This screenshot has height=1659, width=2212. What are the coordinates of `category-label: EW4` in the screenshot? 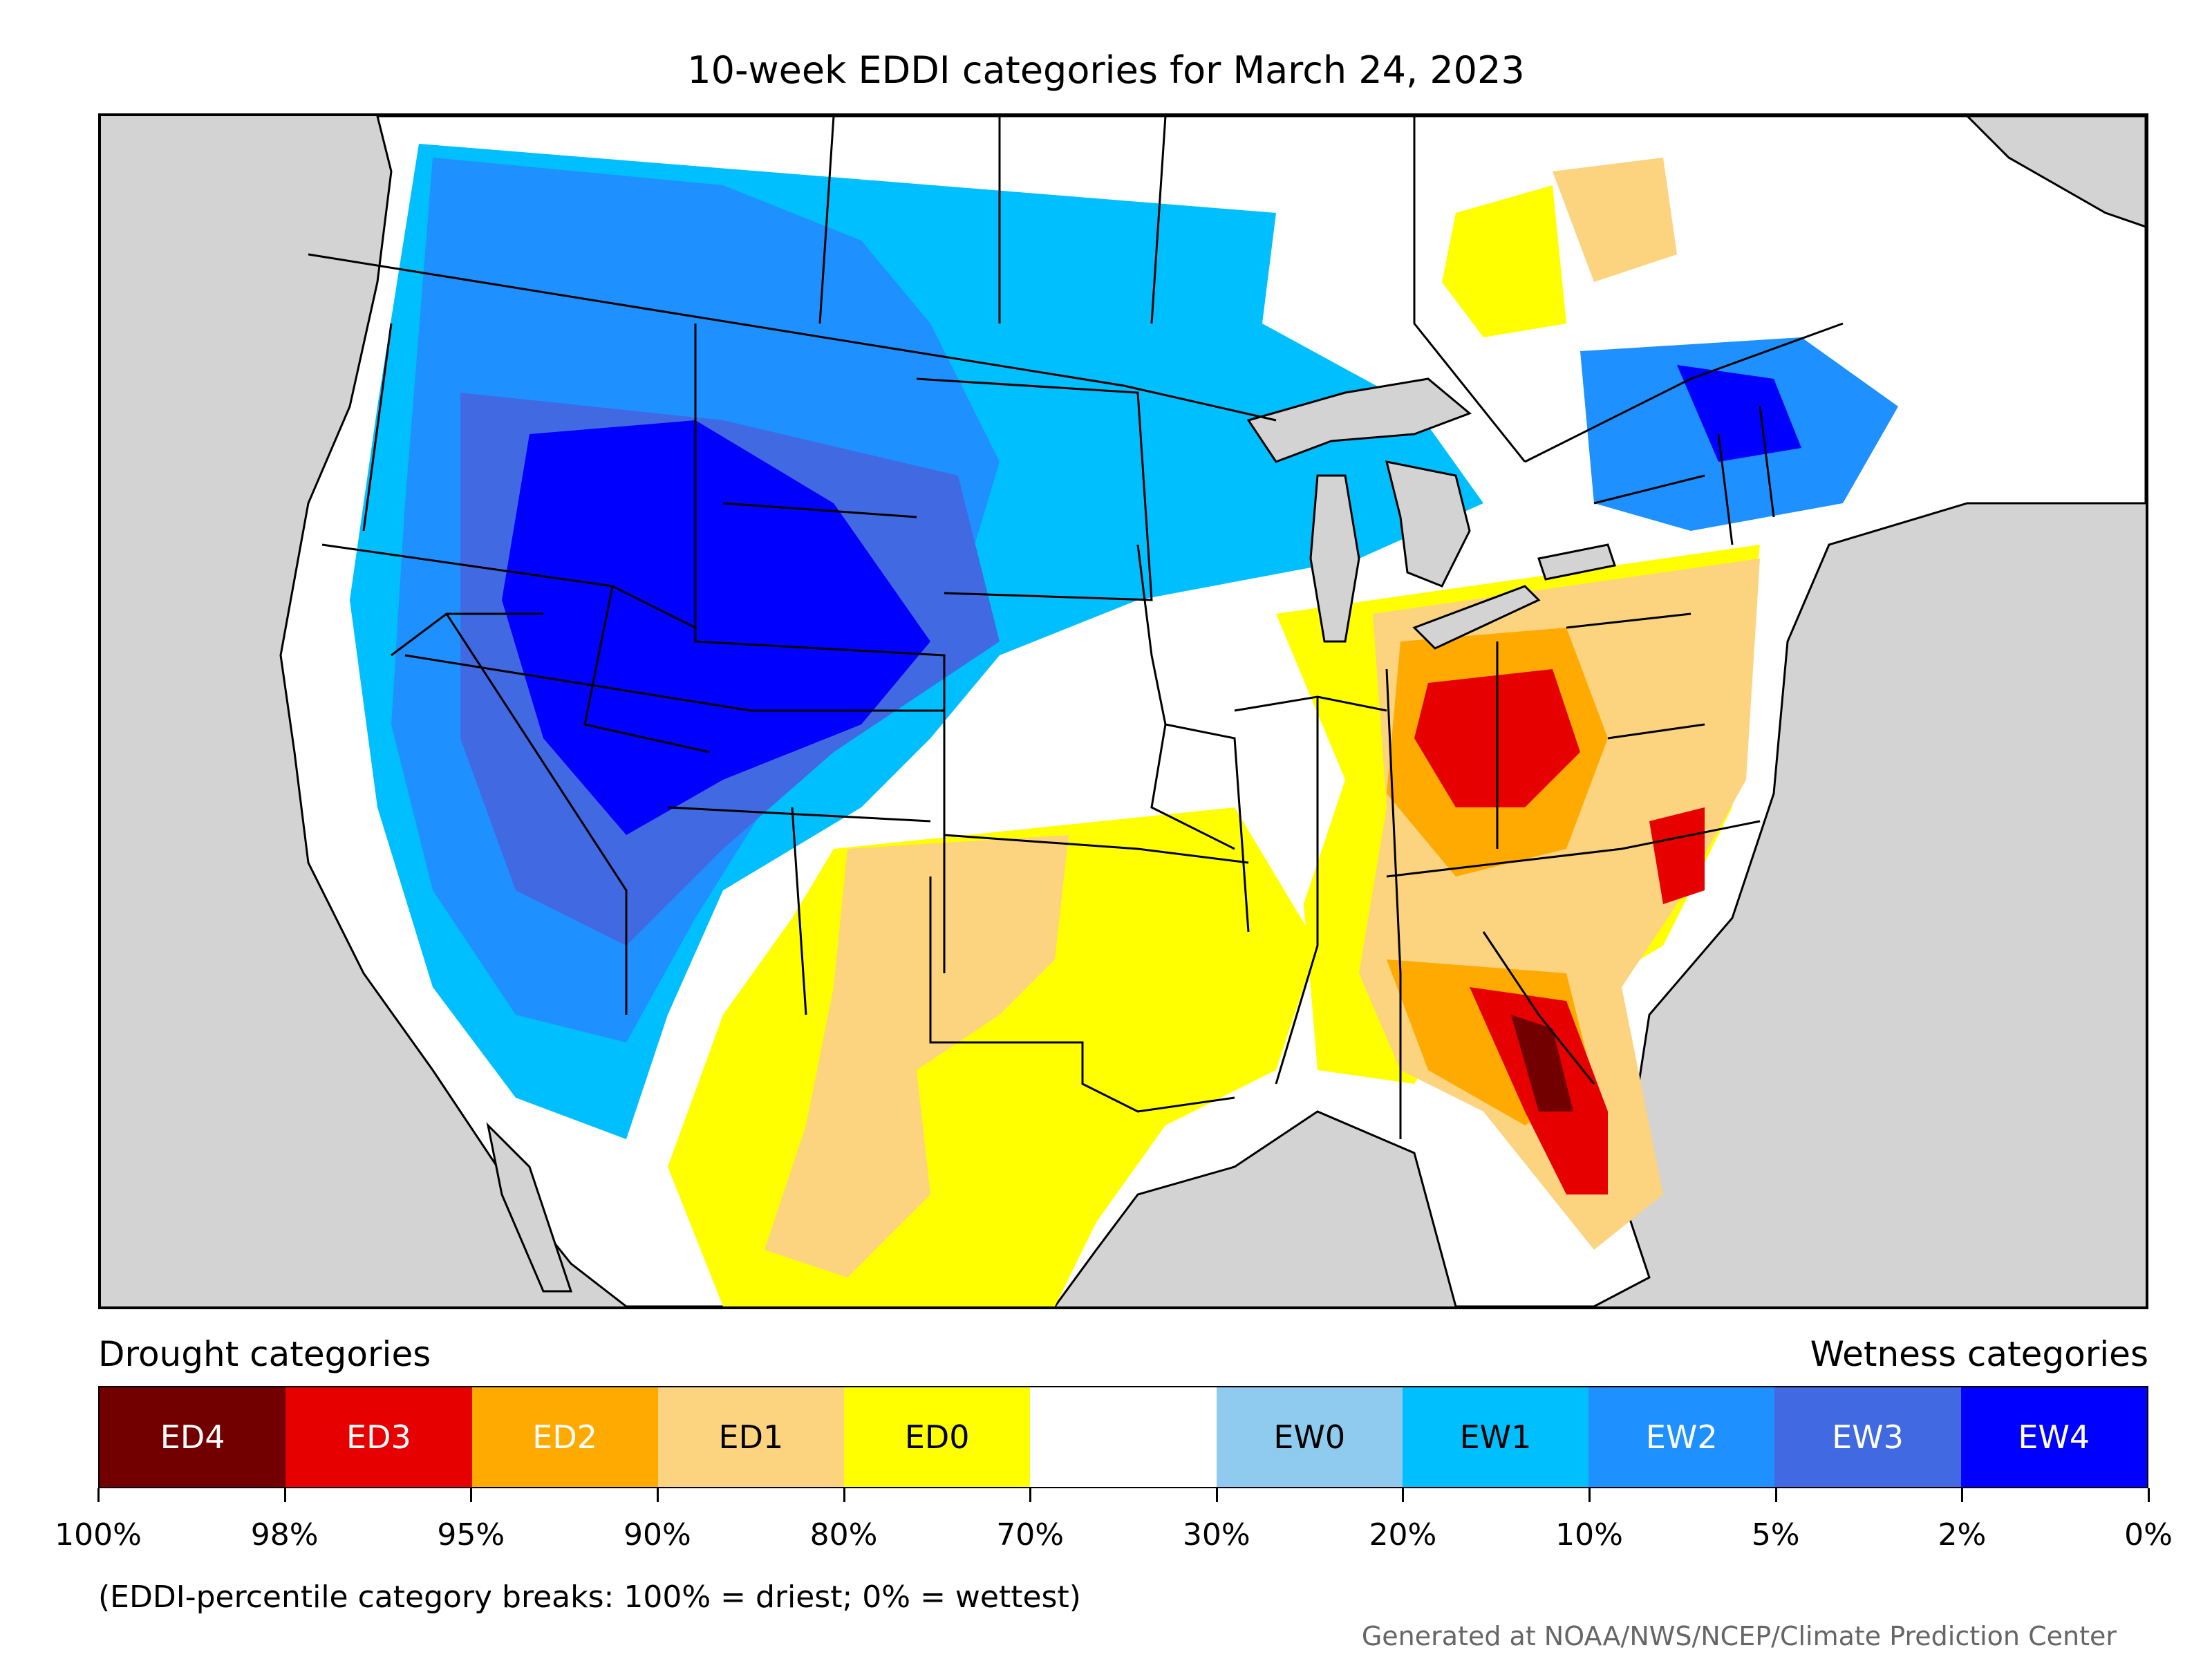 It's located at (2054, 1437).